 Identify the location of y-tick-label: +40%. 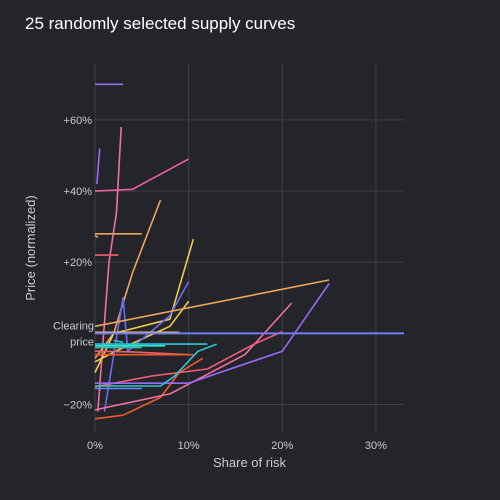
(78, 192).